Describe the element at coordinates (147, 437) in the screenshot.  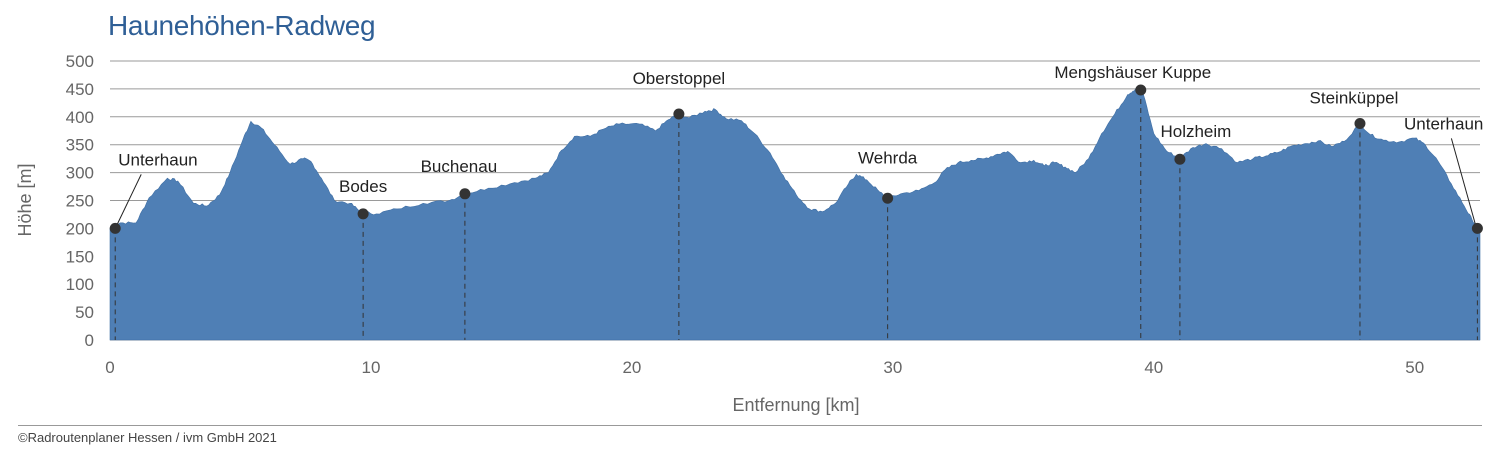
I see `copyright-notice: ©Radroutenplaner Hessen / ivm GmbH 2021` at that location.